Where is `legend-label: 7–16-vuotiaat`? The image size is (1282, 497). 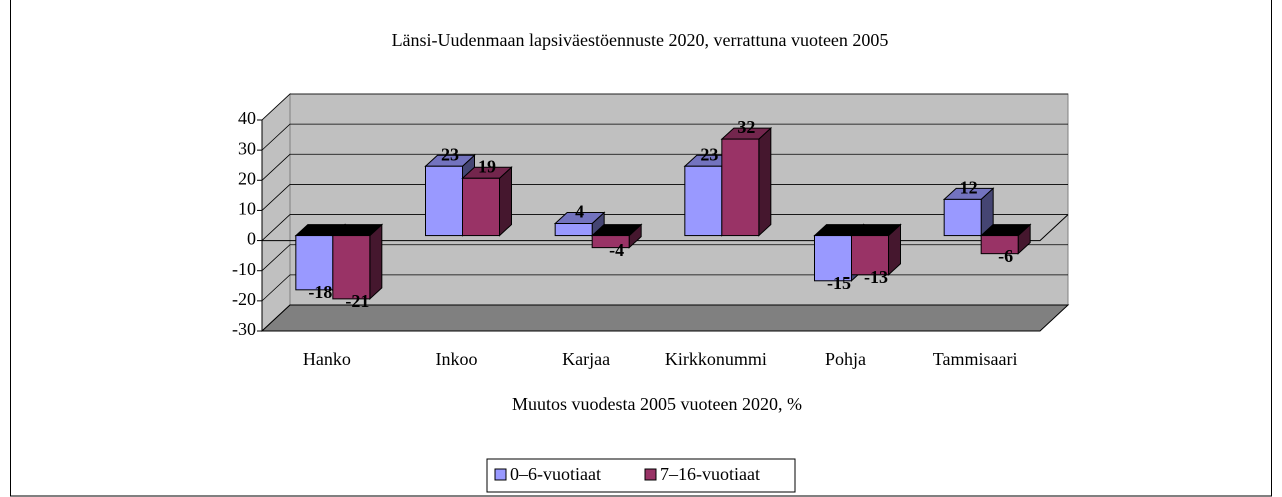 legend-label: 7–16-vuotiaat is located at coordinates (710, 474).